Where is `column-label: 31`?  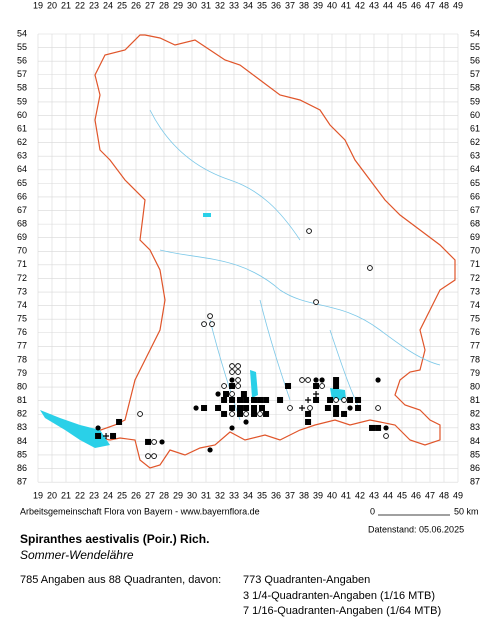 column-label: 31 is located at coordinates (206, 495).